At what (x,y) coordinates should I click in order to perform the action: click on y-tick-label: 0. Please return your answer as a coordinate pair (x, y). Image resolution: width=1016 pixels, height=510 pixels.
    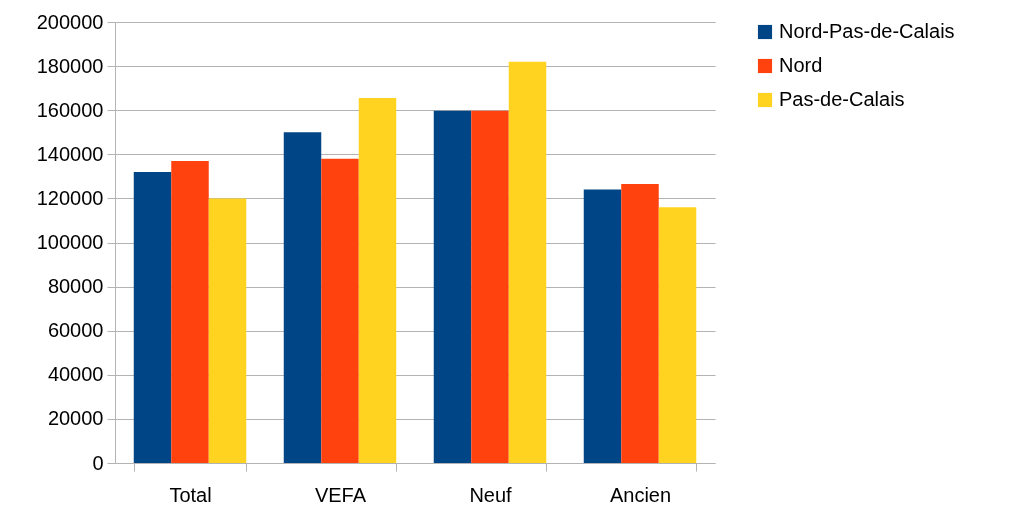
    Looking at the image, I should click on (98, 462).